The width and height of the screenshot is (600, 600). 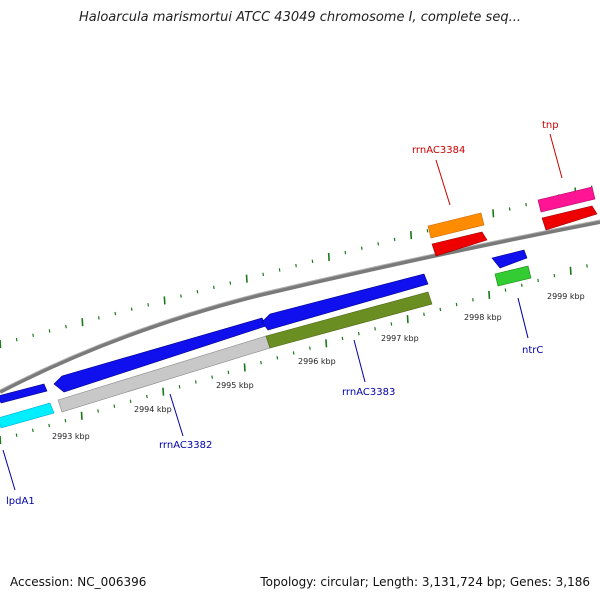 What do you see at coordinates (153, 409) in the screenshot?
I see `scale-label: 2994 kbp` at bounding box center [153, 409].